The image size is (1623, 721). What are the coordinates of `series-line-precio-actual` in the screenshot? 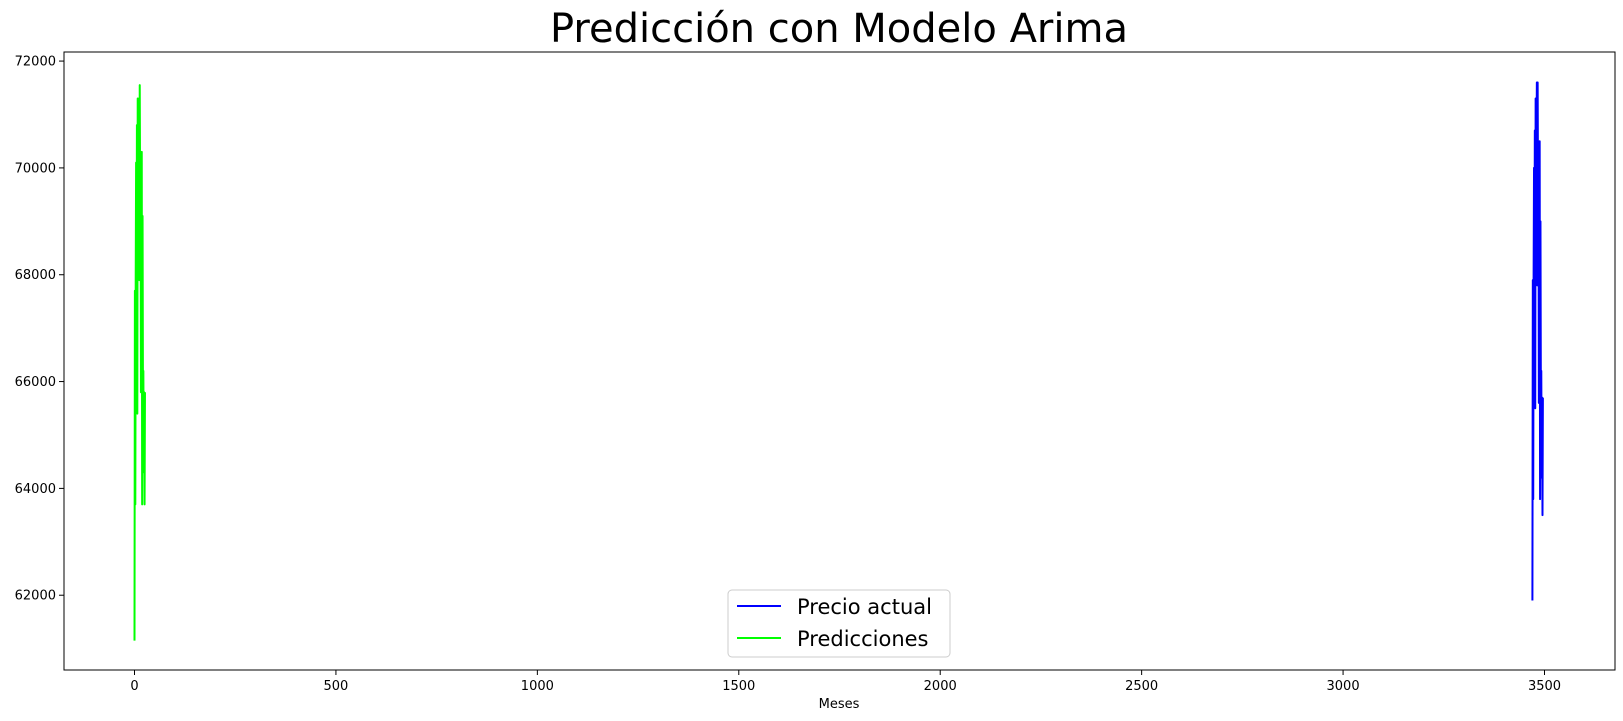 It's located at (1537, 341).